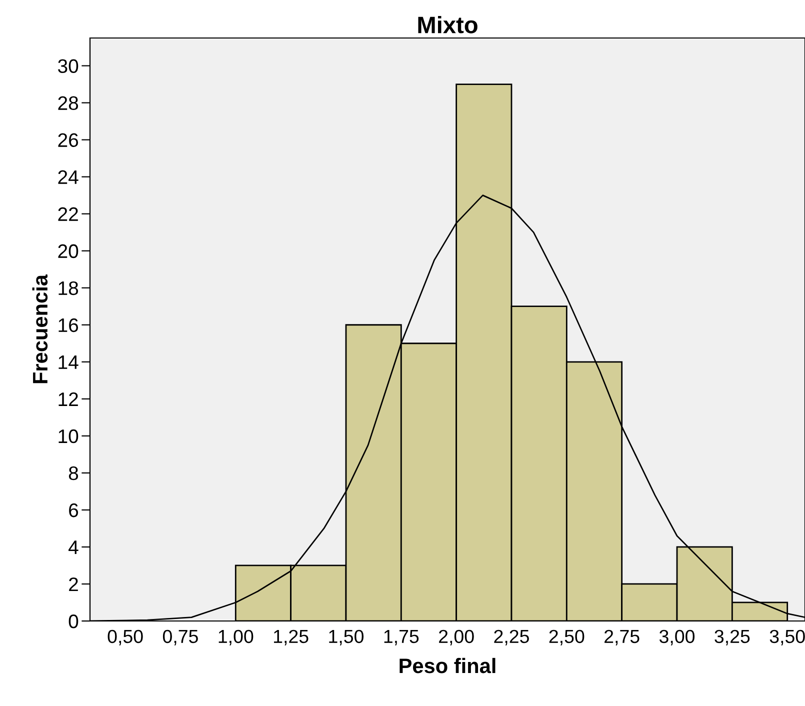  Describe the element at coordinates (40, 329) in the screenshot. I see `y-axis-title: Frecuencia` at that location.